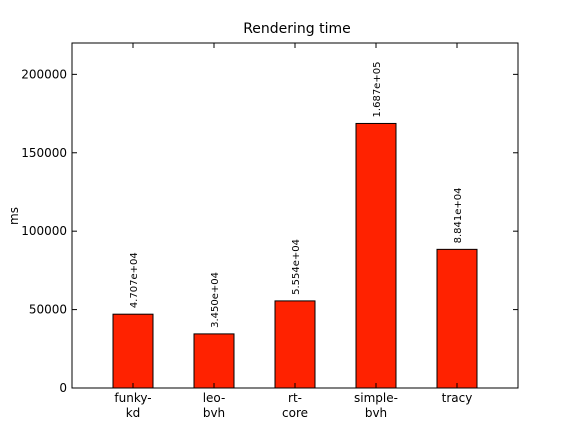  What do you see at coordinates (297, 29) in the screenshot?
I see `chart-title: Rendering time` at bounding box center [297, 29].